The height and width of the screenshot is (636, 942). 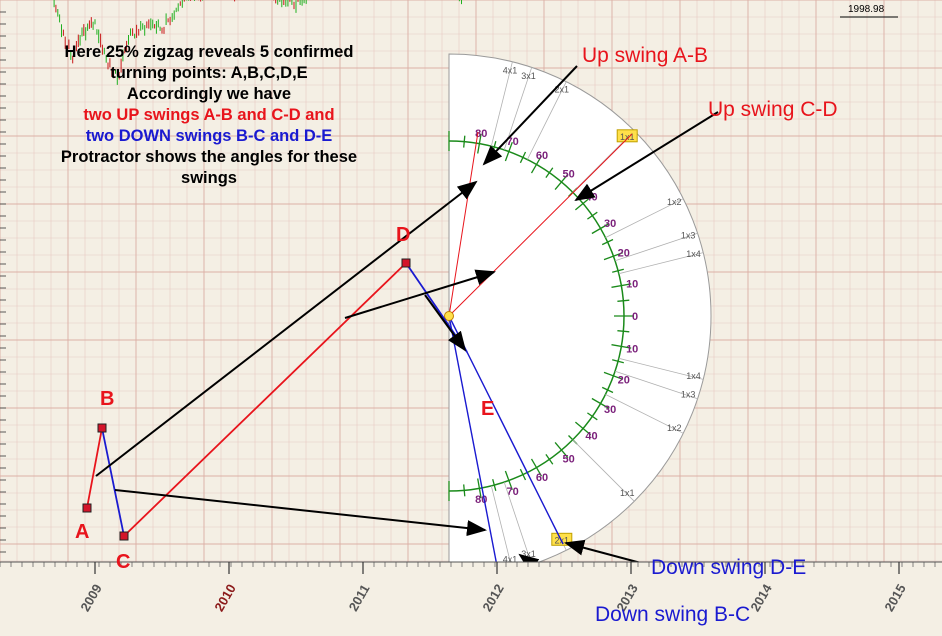 I want to click on callout-up-swing-cd: Up swing C-D, so click(x=773, y=109).